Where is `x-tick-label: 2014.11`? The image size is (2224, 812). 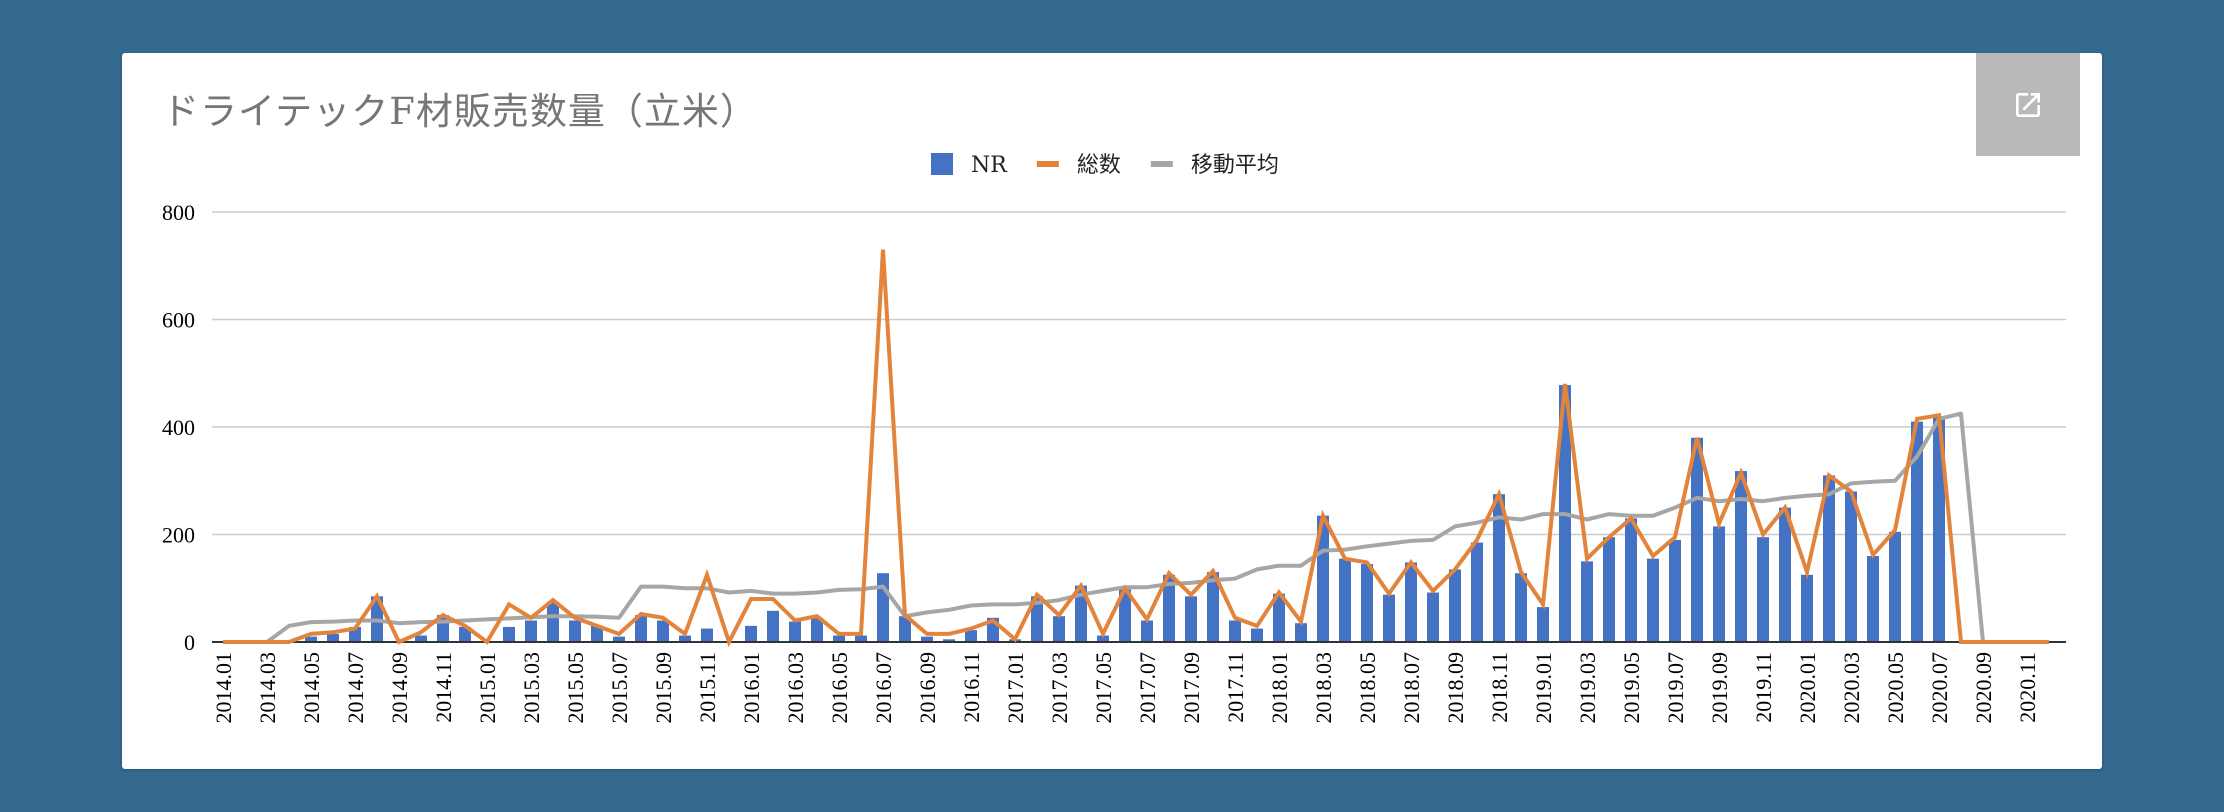
x-tick-label: 2014.11 is located at coordinates (443, 687).